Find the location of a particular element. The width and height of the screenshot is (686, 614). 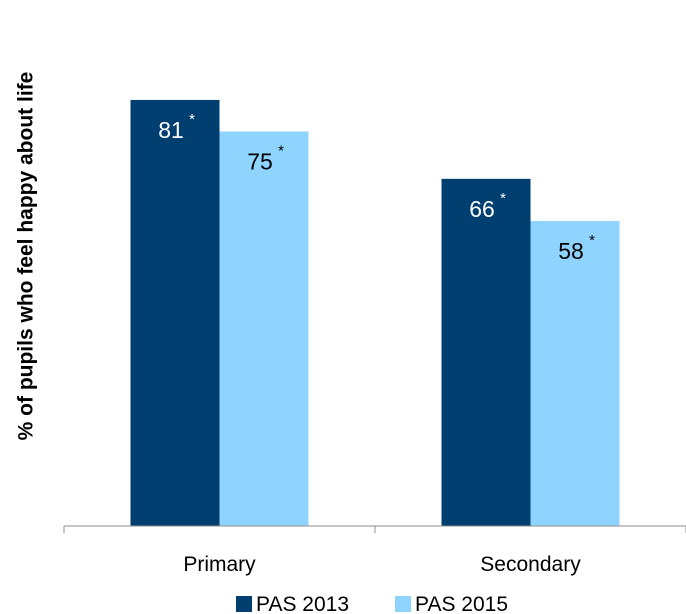

legend-label-pas-2013: PAS 2013 is located at coordinates (302, 603).